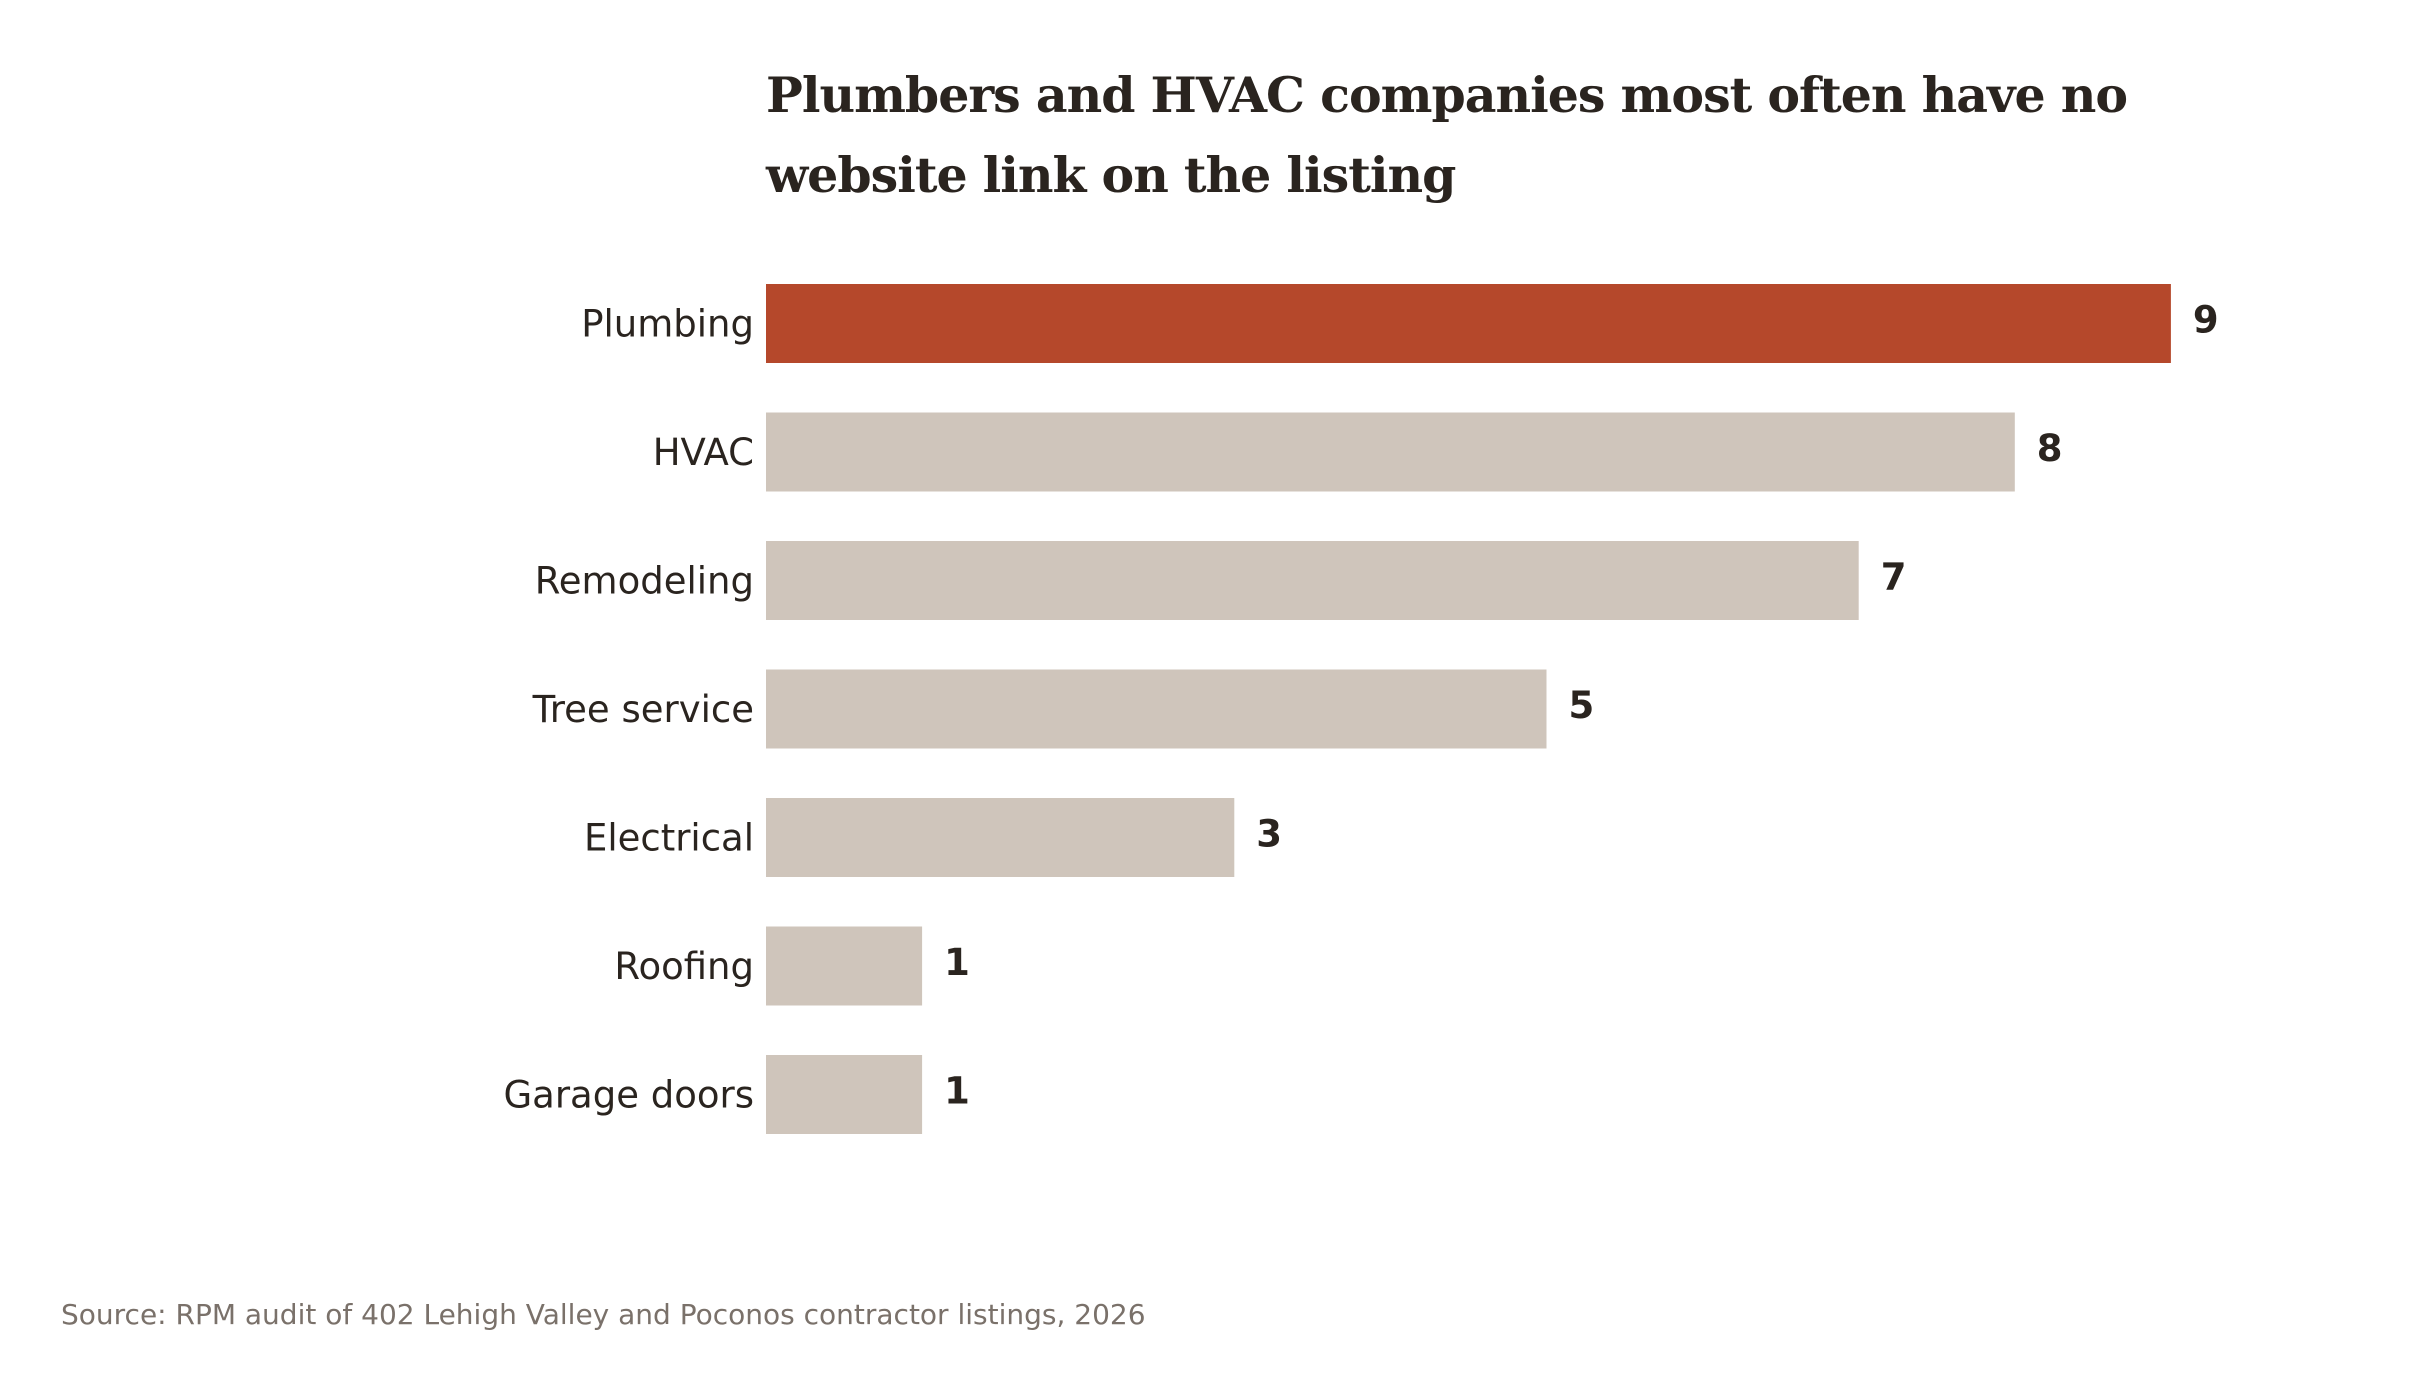  Describe the element at coordinates (844, 966) in the screenshot. I see `bar-roofing` at that location.